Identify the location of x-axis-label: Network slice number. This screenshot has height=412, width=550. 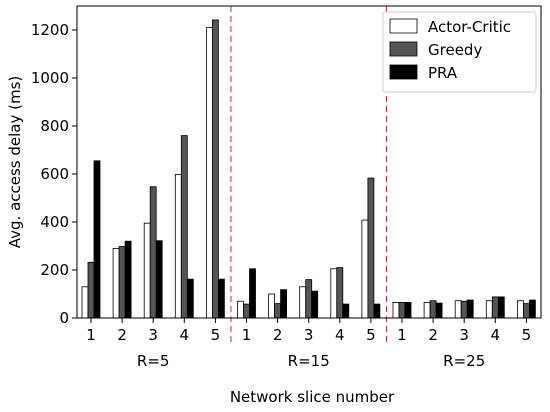
(312, 397).